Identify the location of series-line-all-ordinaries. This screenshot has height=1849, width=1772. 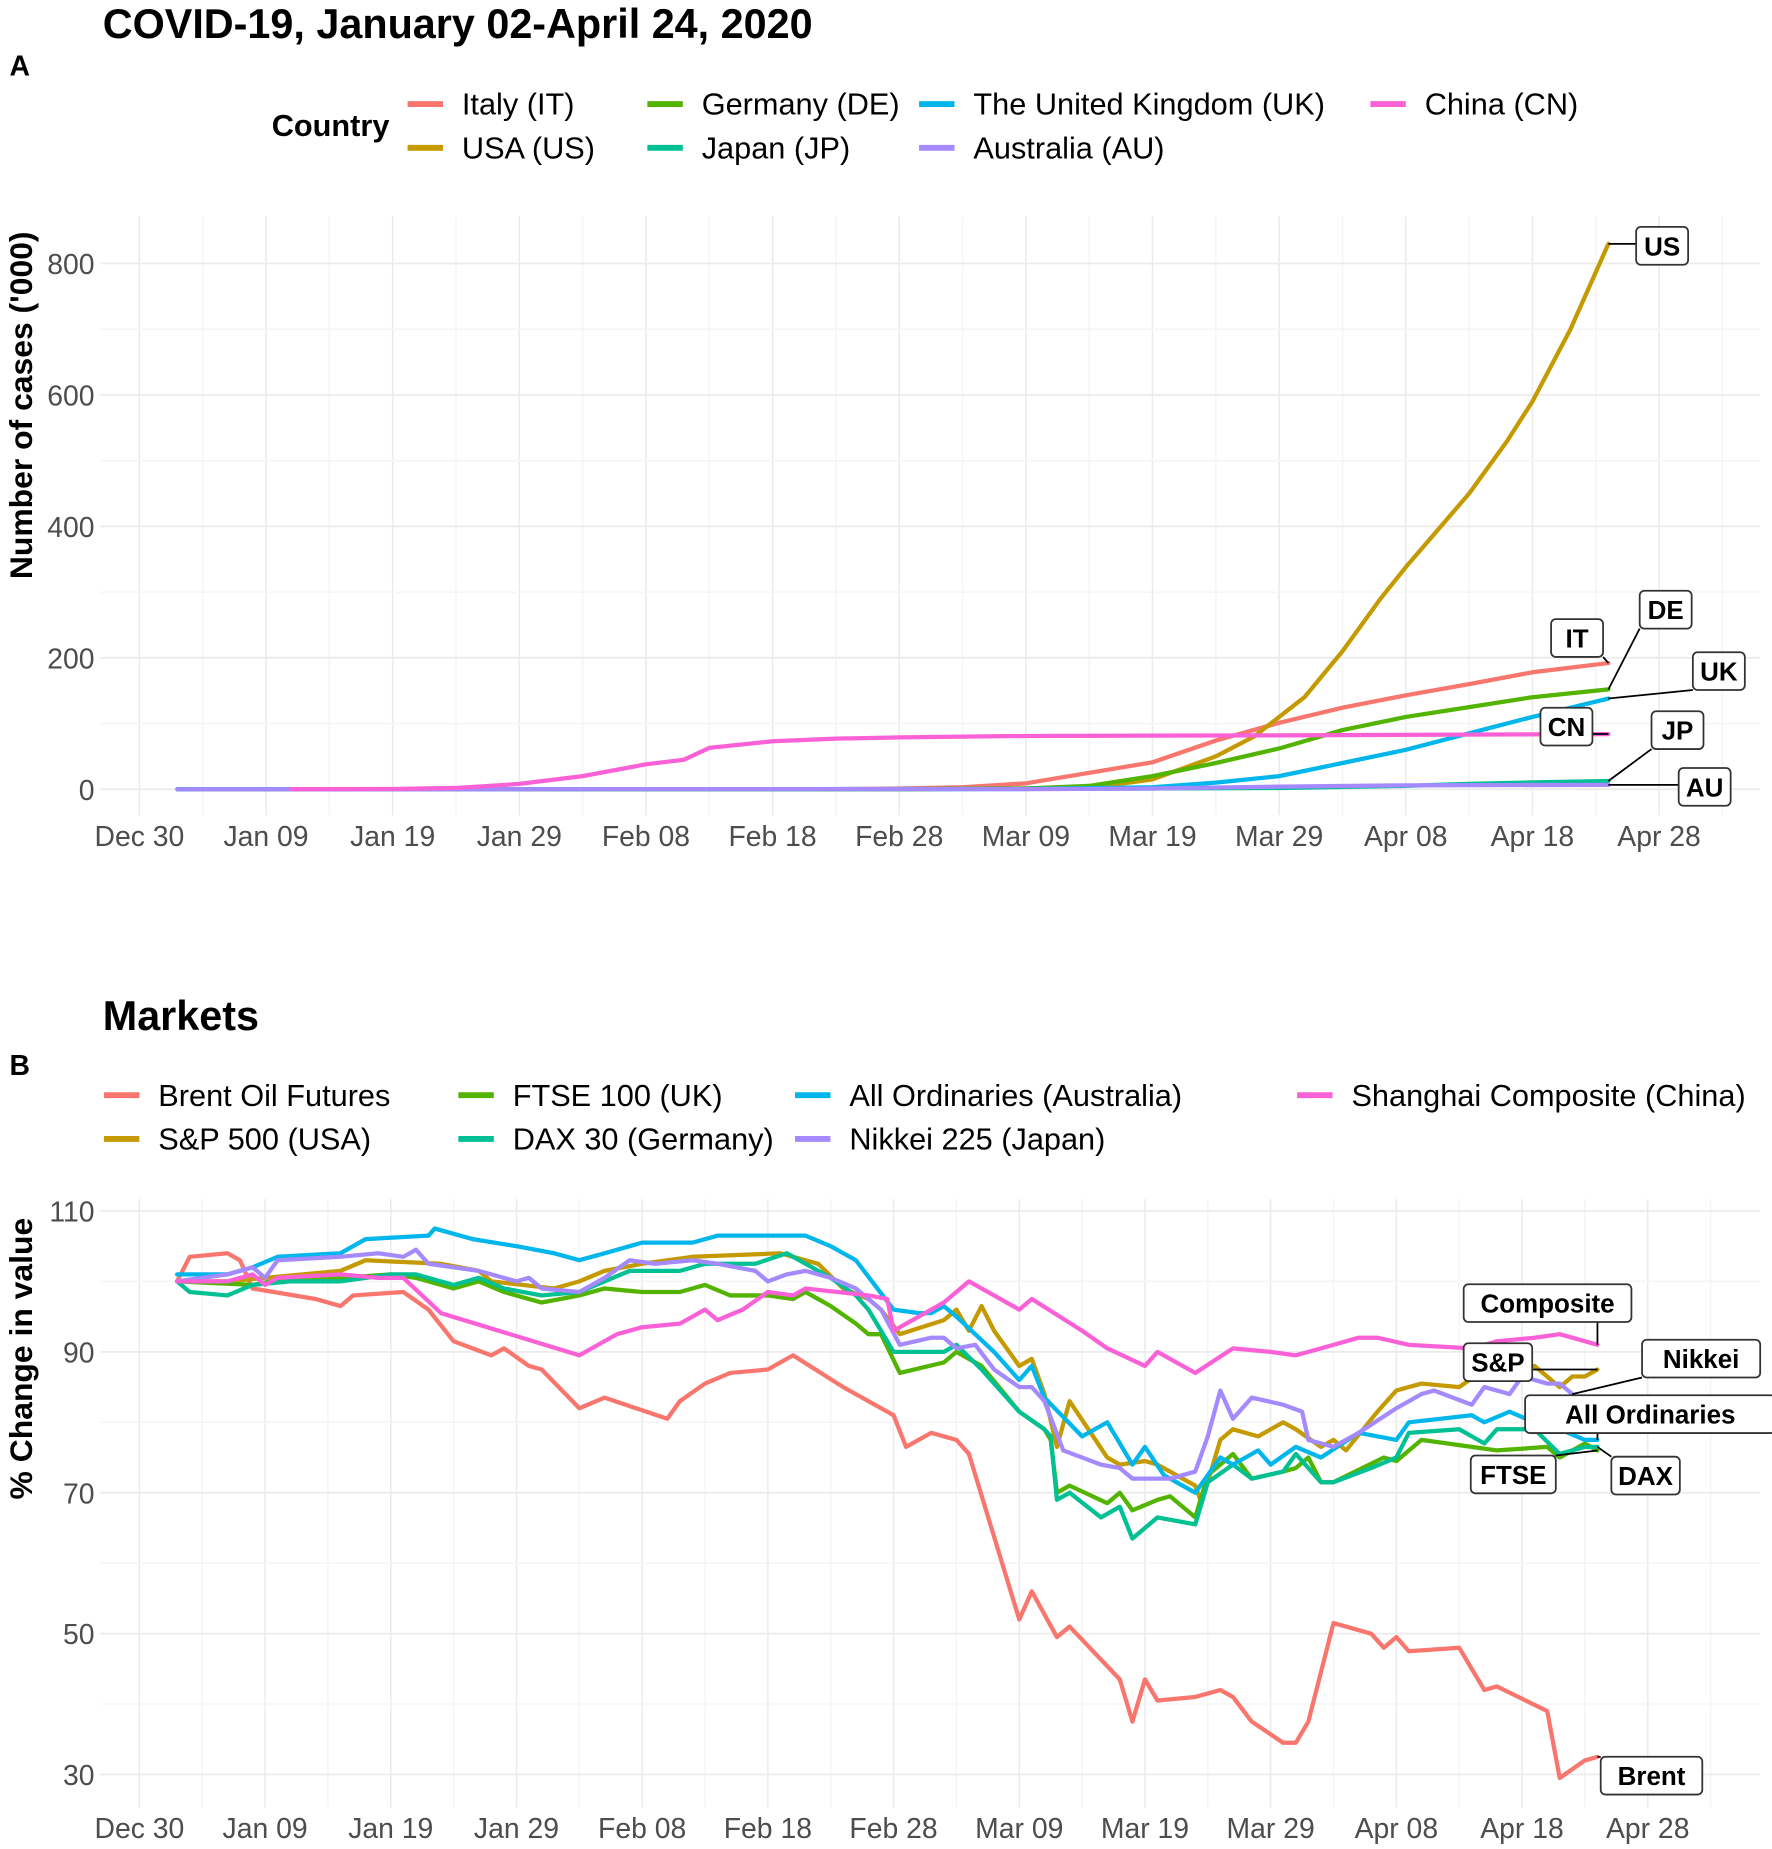
(887, 1360).